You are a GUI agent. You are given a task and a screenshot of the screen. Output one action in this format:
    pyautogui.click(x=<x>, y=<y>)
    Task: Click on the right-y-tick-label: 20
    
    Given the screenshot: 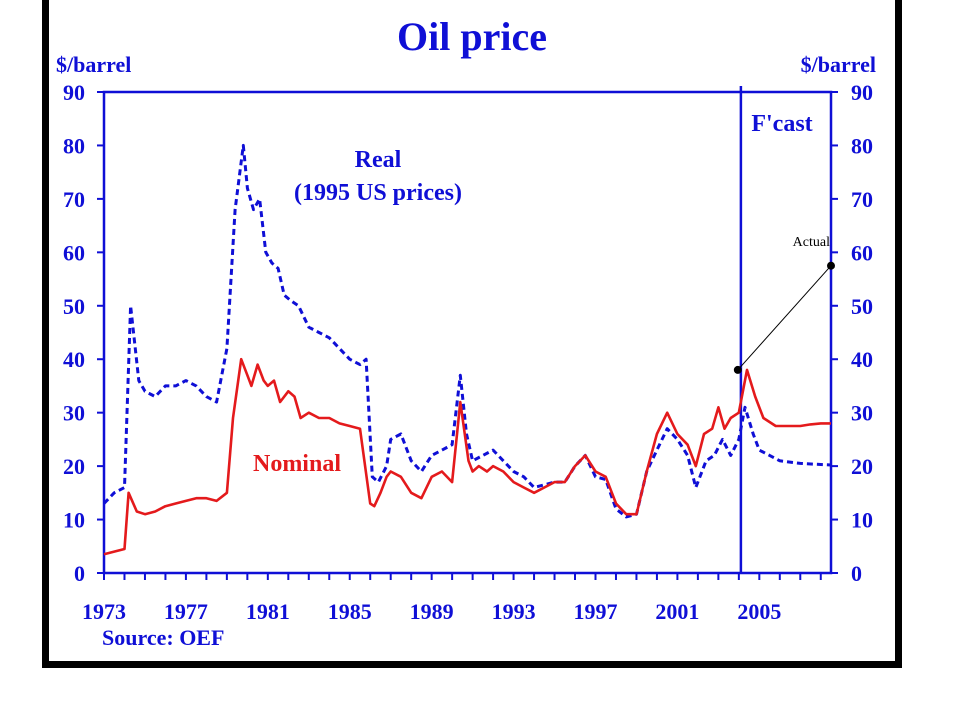 What is the action you would take?
    pyautogui.click(x=862, y=466)
    